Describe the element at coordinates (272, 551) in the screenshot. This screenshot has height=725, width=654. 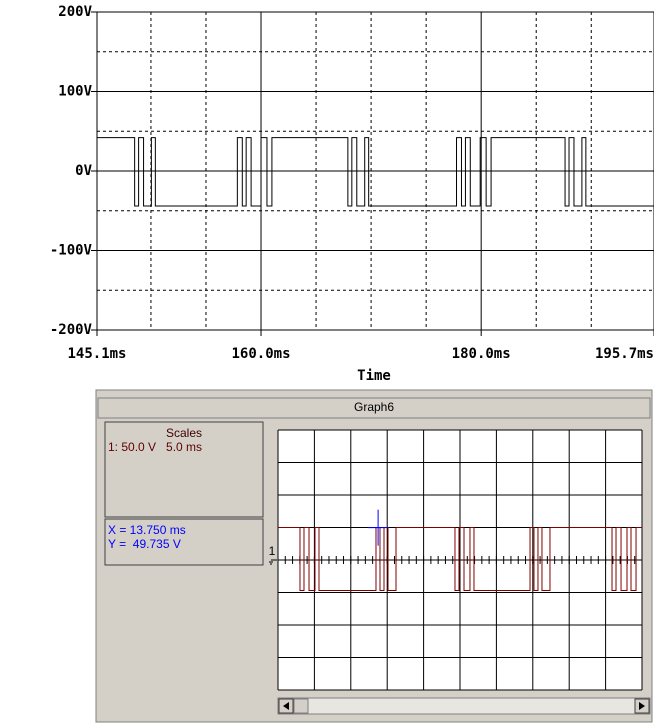
I see `channel-label: 1` at that location.